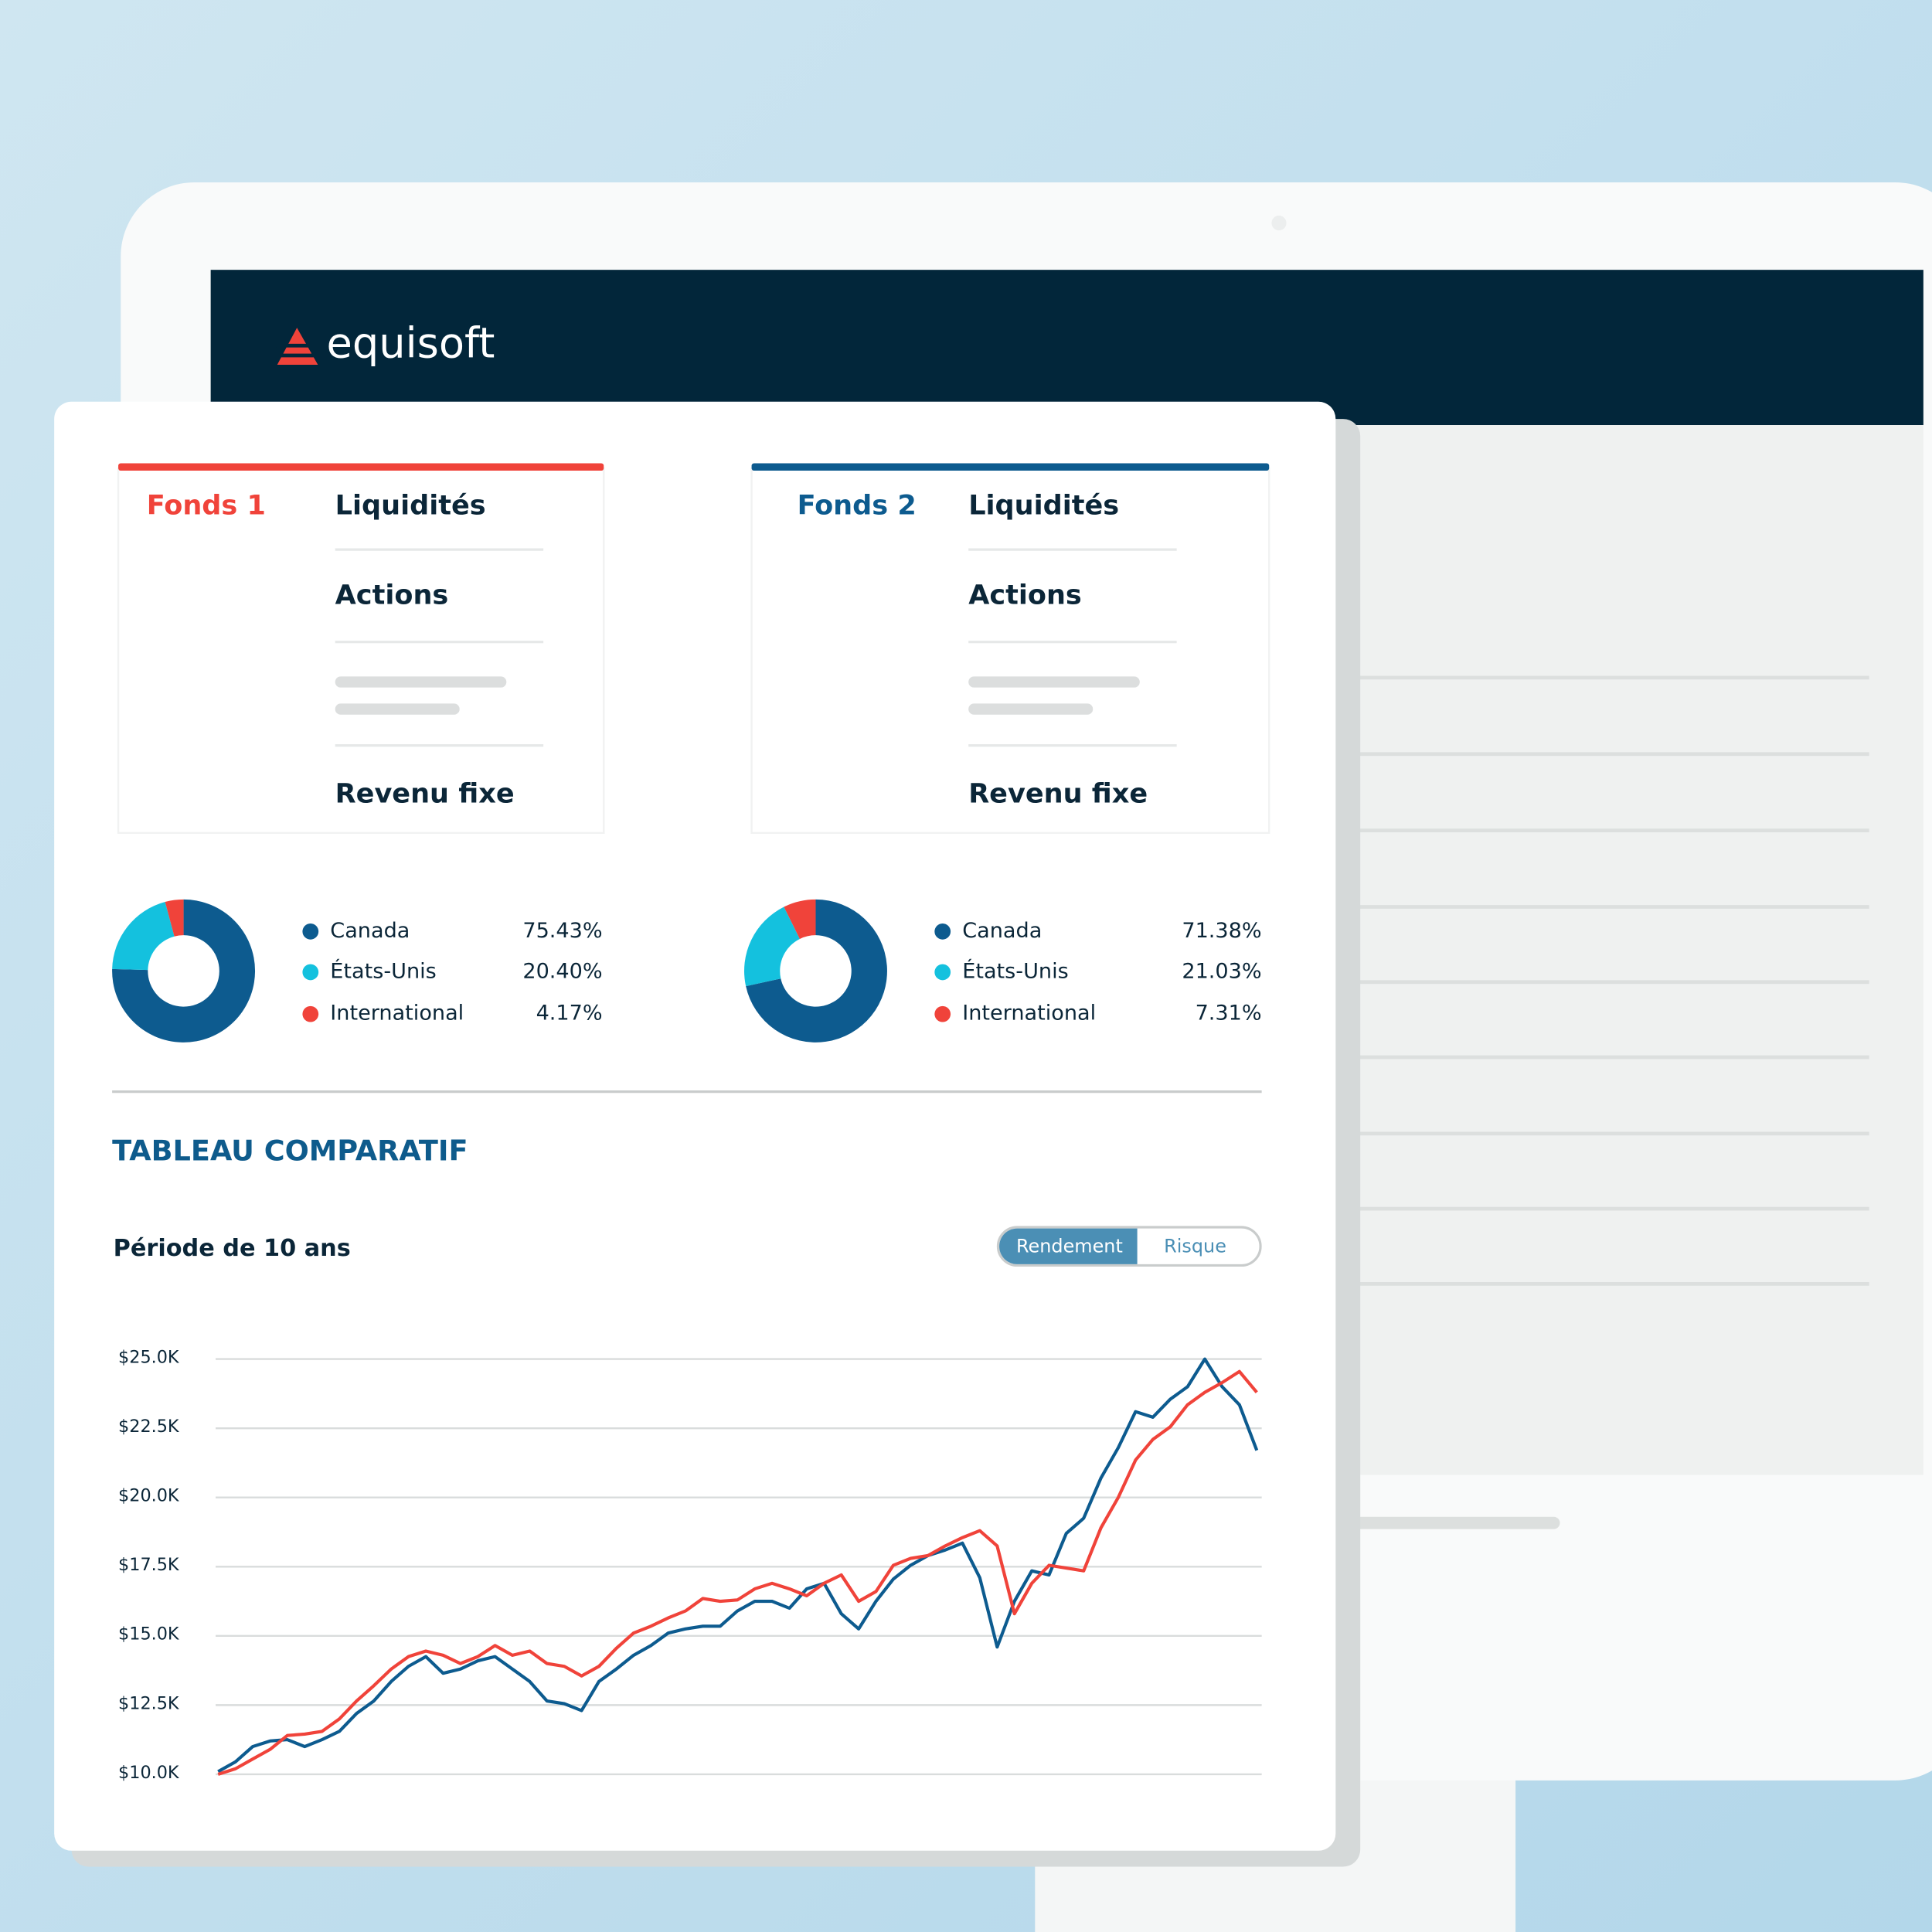  What do you see at coordinates (149, 1773) in the screenshot?
I see `y-tick-label: $10.0K` at bounding box center [149, 1773].